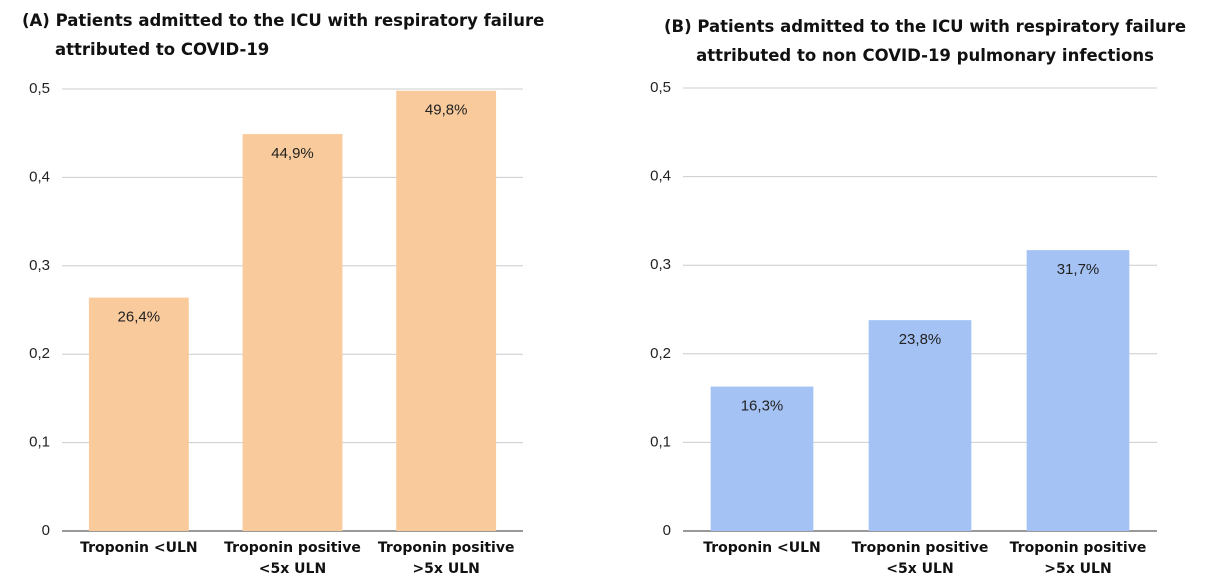 The height and width of the screenshot is (583, 1224). Describe the element at coordinates (139, 317) in the screenshot. I see `value-label: 26,4%` at that location.